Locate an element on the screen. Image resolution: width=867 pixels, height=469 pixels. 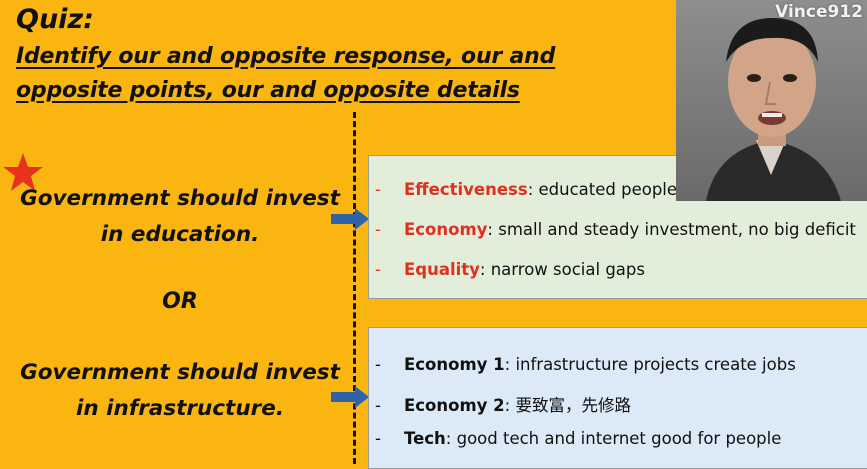
statement-education-line-1: Government should invest is located at coordinates (180, 198).